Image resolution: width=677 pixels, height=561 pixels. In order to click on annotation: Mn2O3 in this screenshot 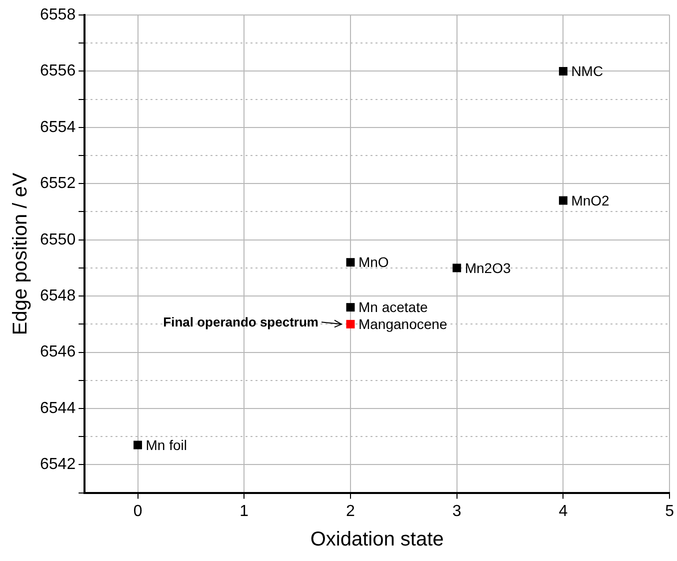, I will do `click(487, 268)`.